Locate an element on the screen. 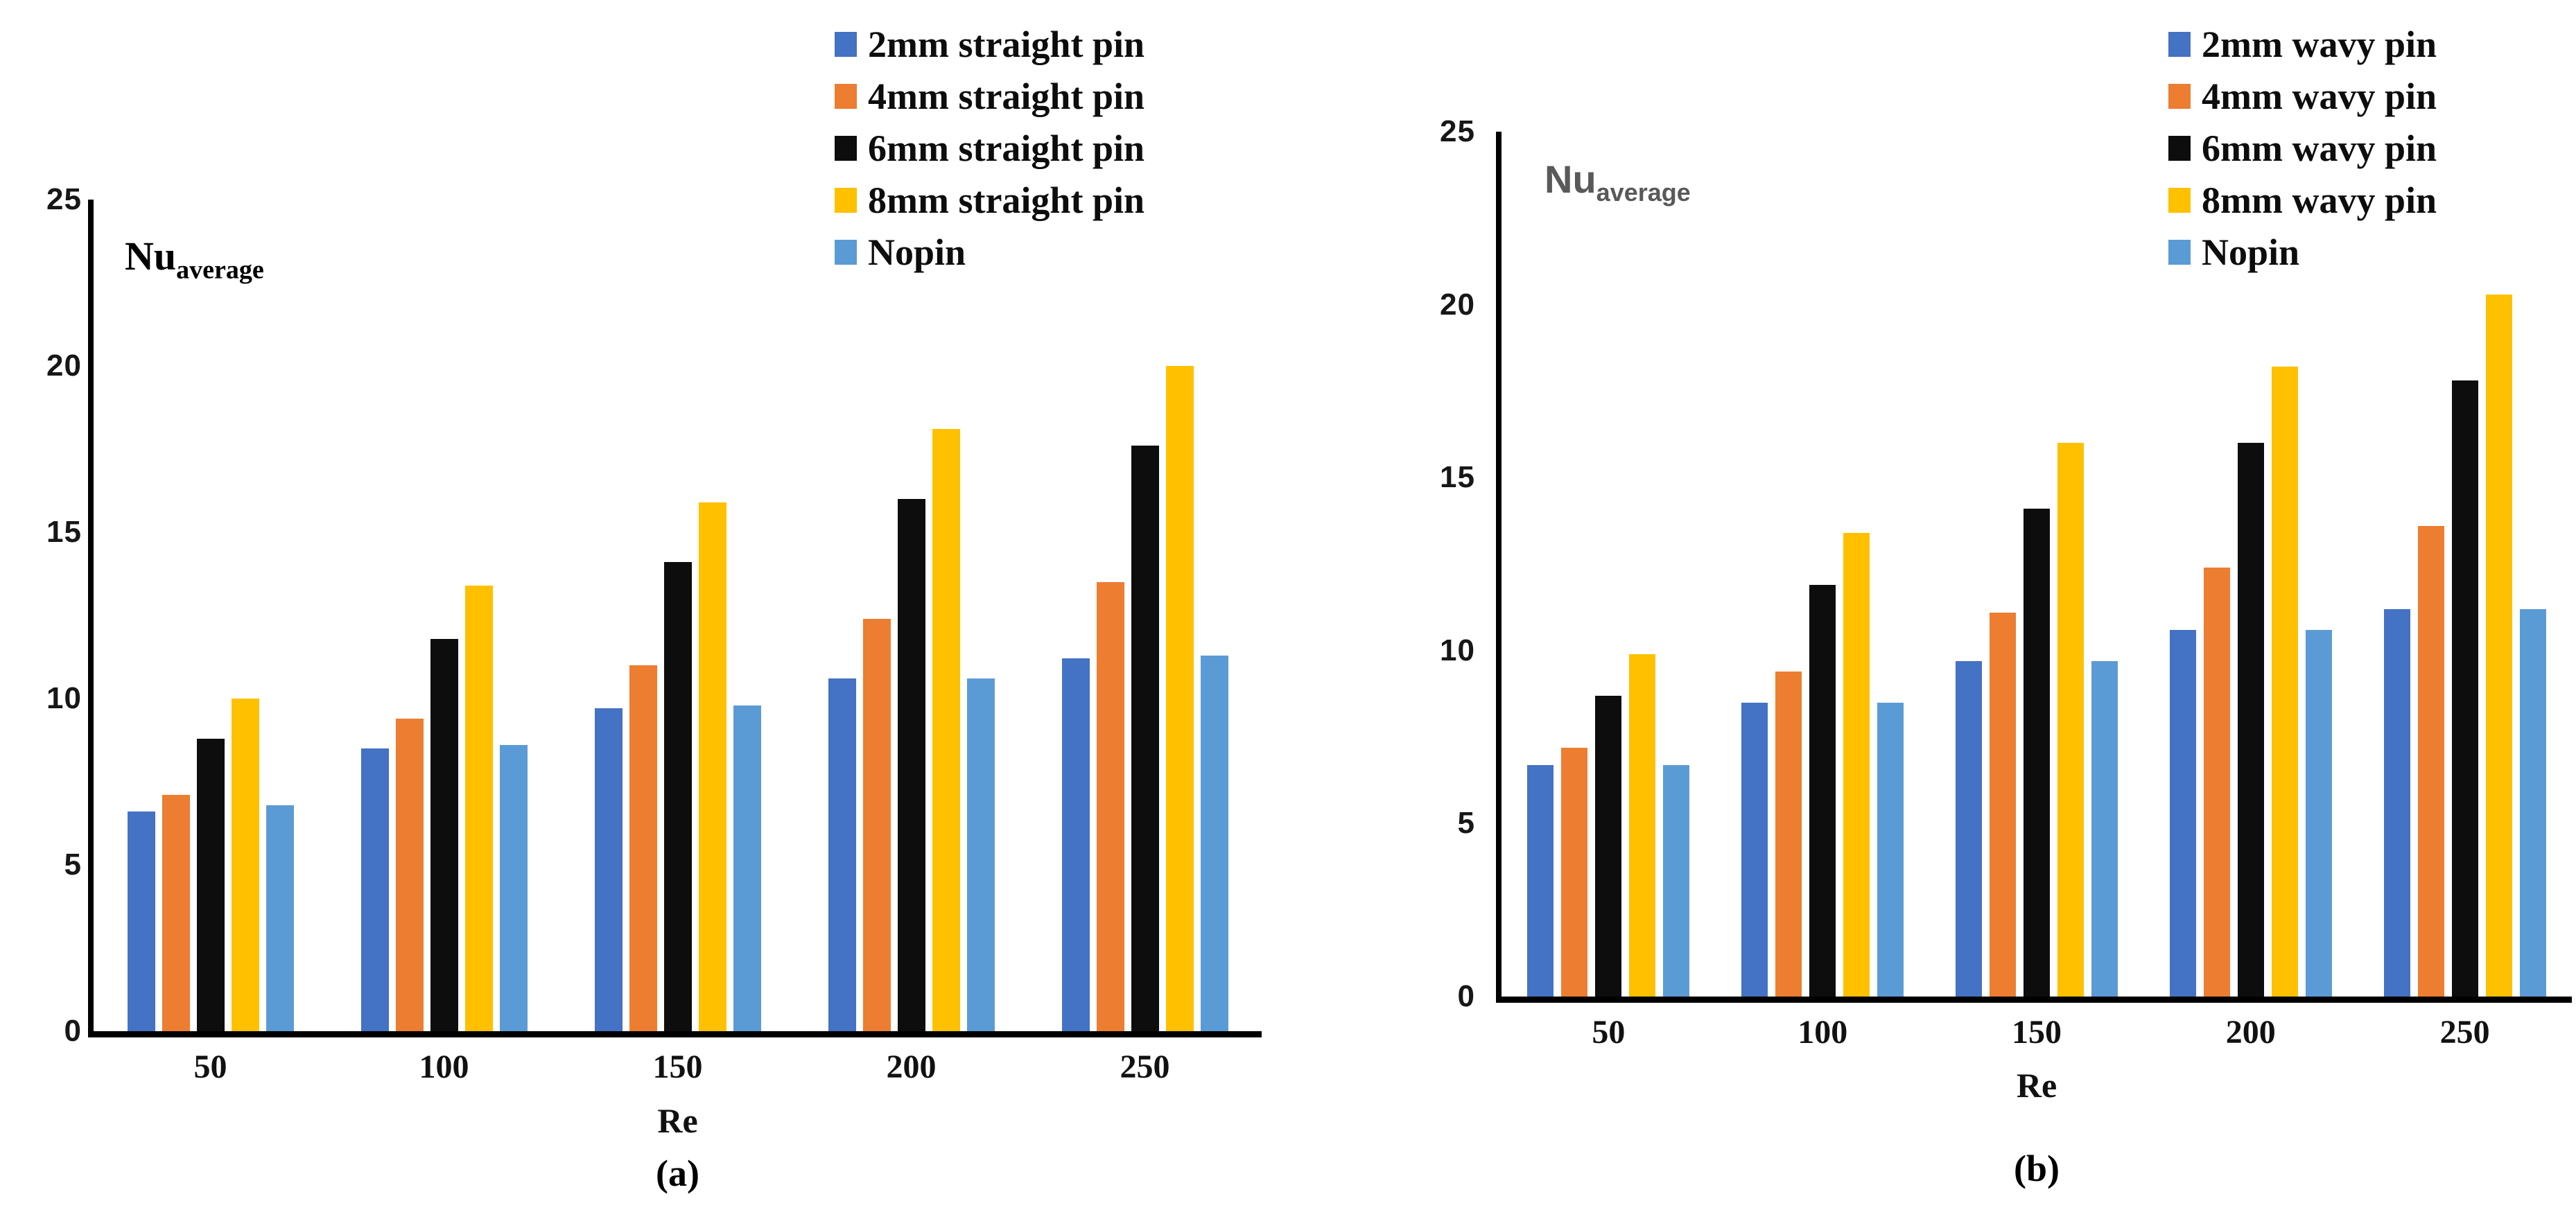 The width and height of the screenshot is (2576, 1228). legend-item-8mm-wavy-pin: 8mm wavy pin is located at coordinates (2302, 200).